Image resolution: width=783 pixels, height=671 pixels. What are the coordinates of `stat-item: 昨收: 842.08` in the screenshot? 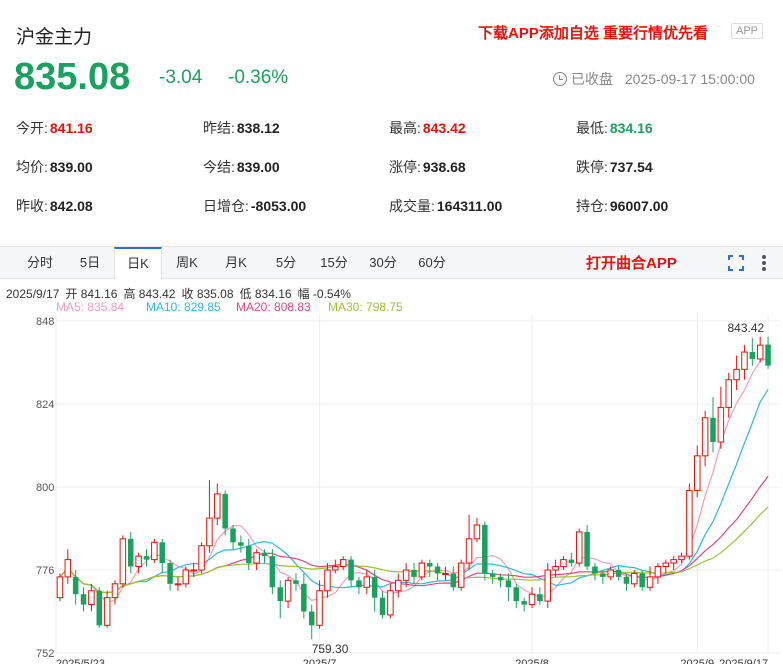 It's located at (54, 206).